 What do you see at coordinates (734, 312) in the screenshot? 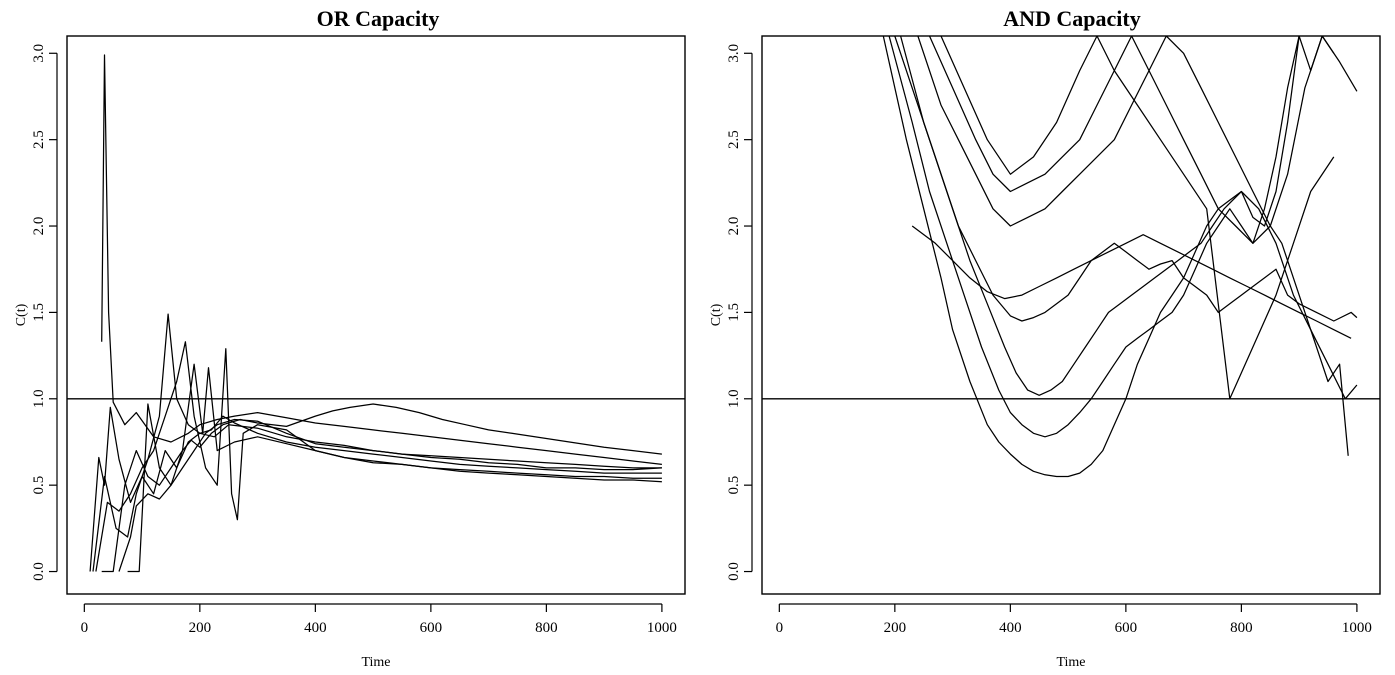
I see `and-y-tick-label: 1.5` at bounding box center [734, 312].